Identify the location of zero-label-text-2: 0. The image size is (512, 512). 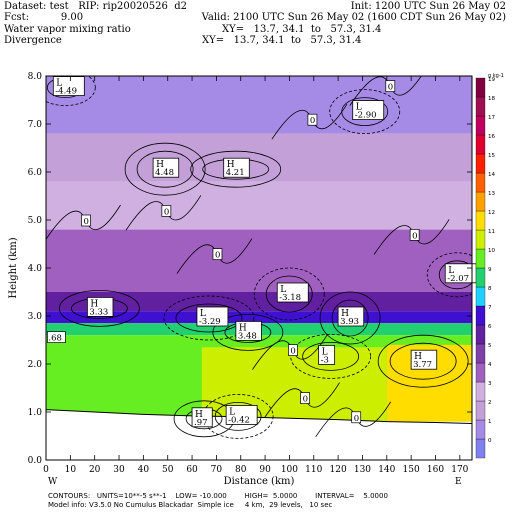
(312, 121).